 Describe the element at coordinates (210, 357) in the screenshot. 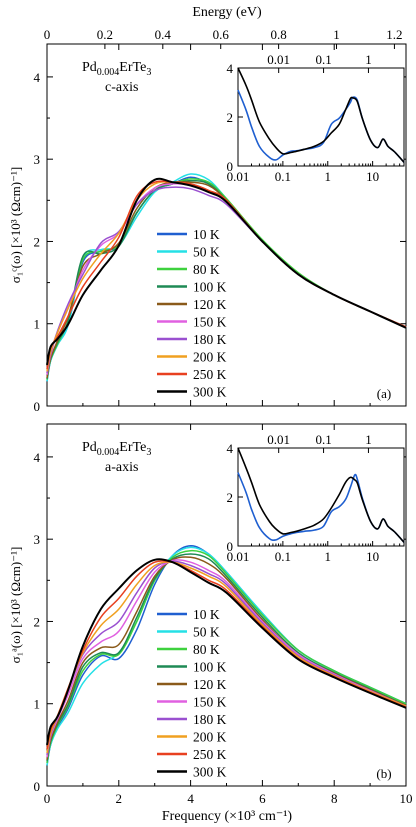

I see `legend-entry: 200 K` at that location.